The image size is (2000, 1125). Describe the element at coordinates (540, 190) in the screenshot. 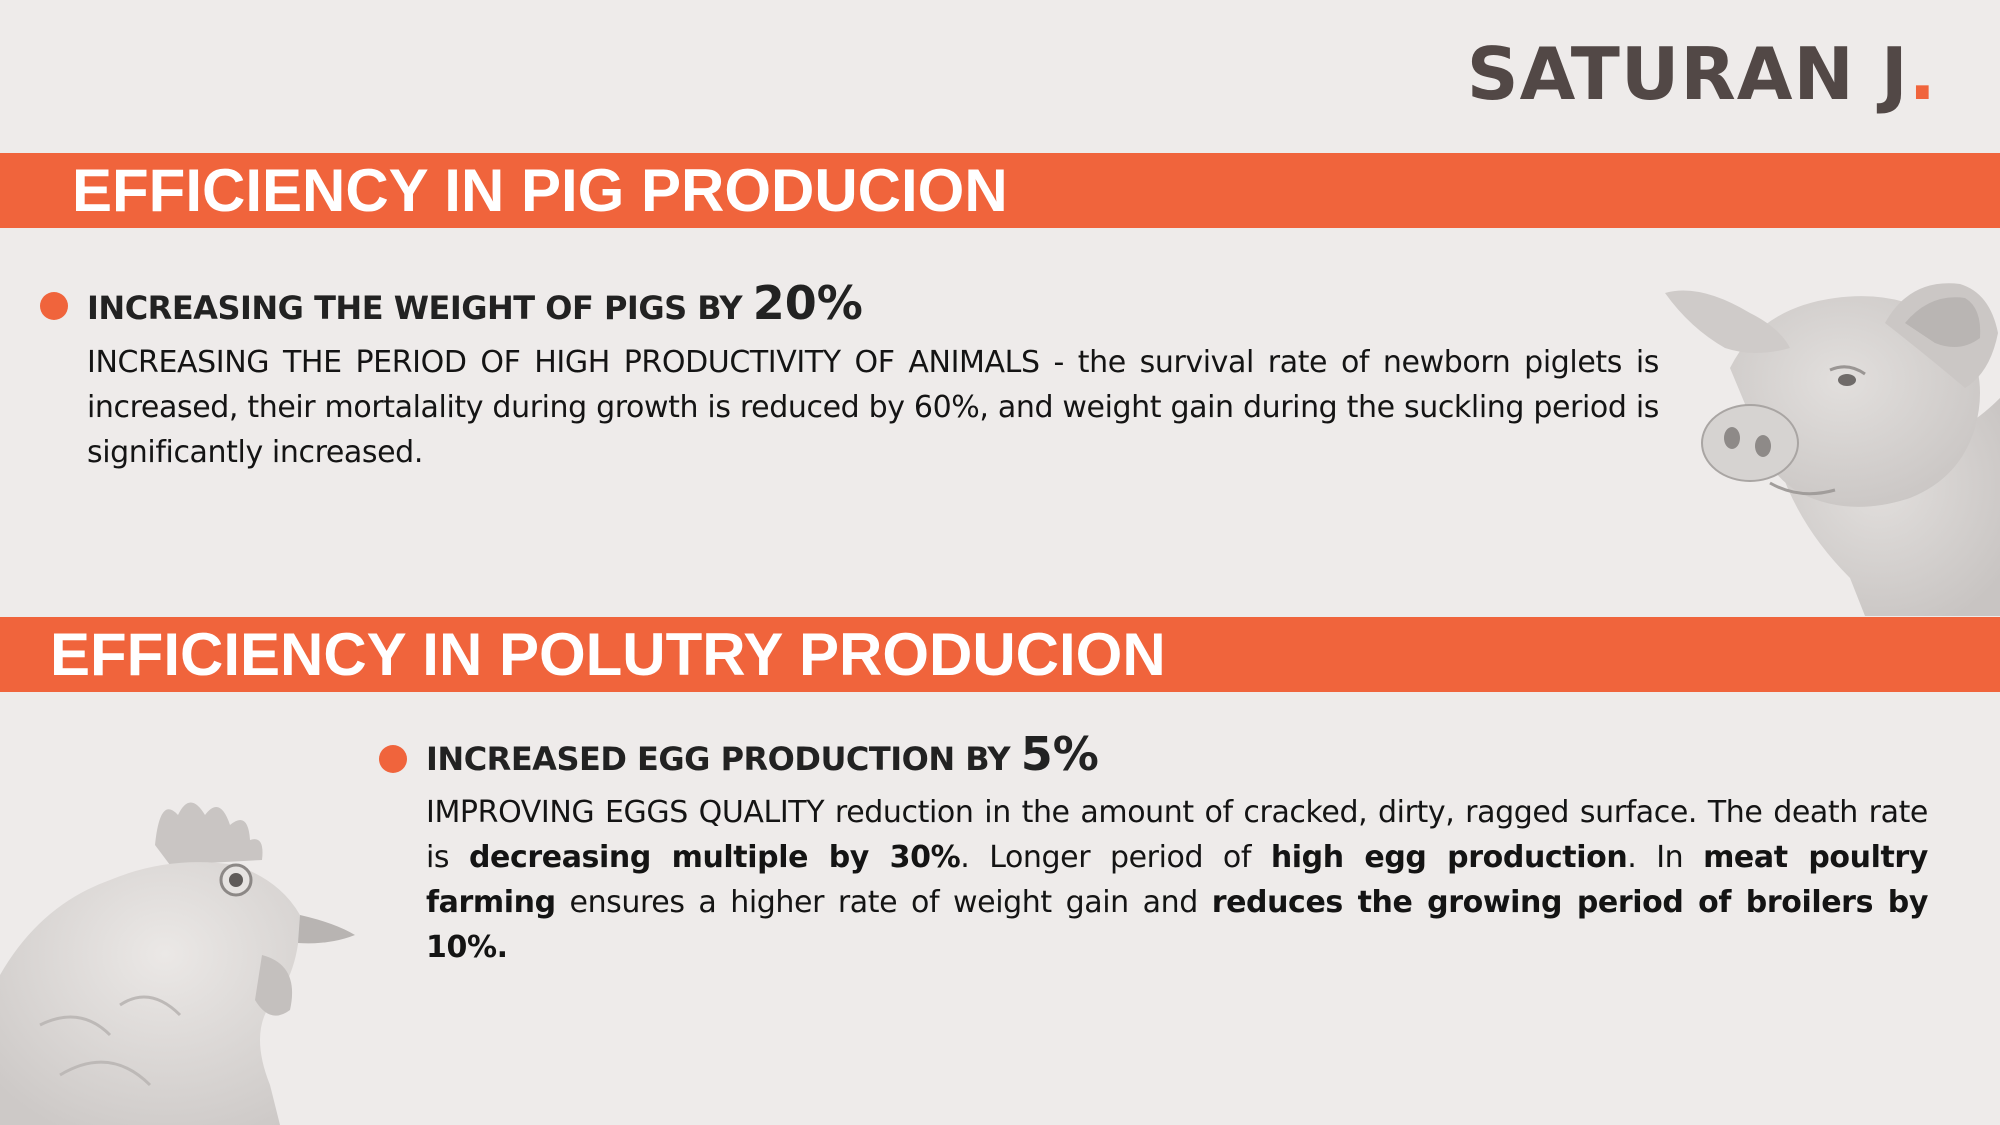

I see `pig-section-title: EFFICIENCY IN PIG PRODUCION` at that location.